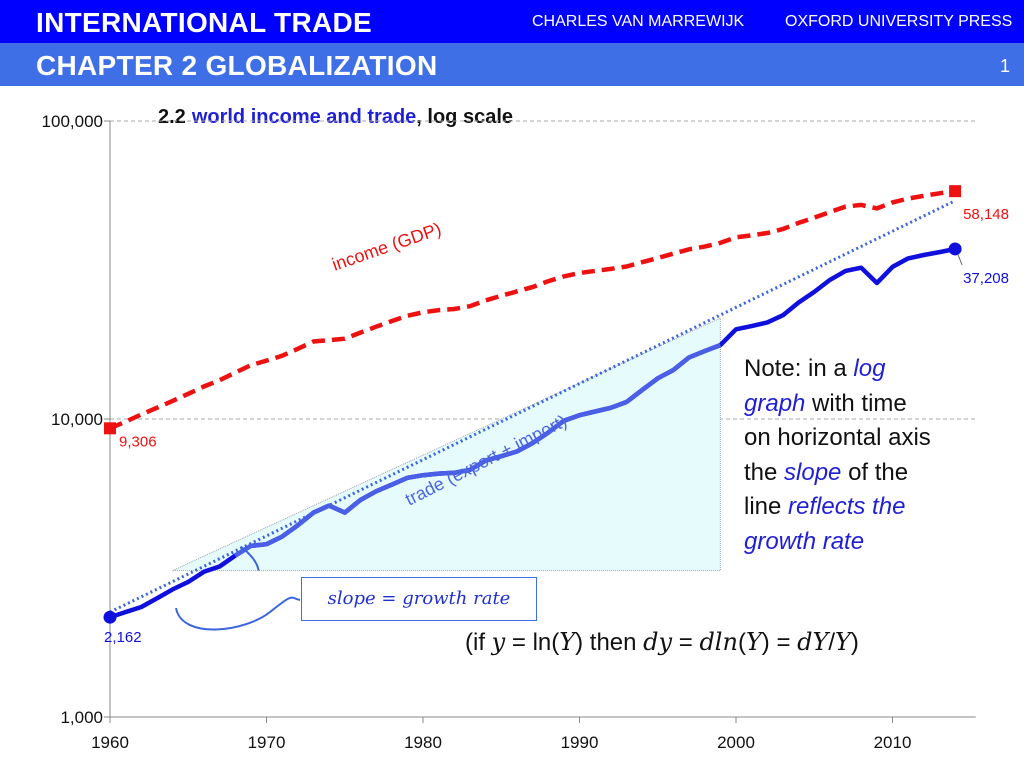 This screenshot has height=768, width=1024. What do you see at coordinates (813, 472) in the screenshot?
I see `note-emphasis-slope: slope` at bounding box center [813, 472].